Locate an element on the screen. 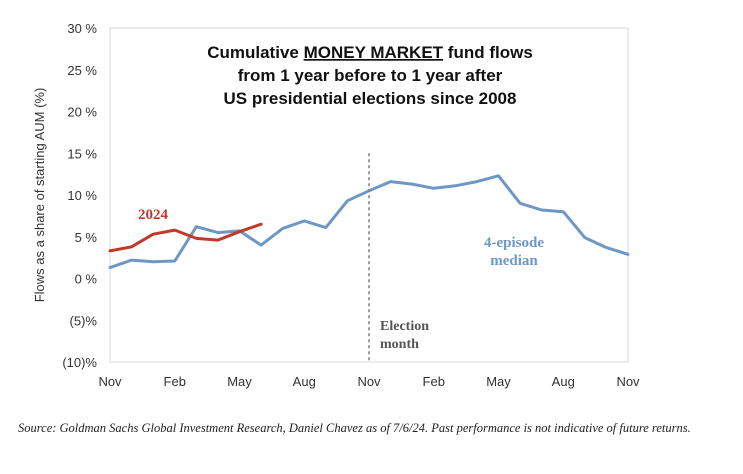  title-line-1-underlined: MONEY MARKET is located at coordinates (374, 52).